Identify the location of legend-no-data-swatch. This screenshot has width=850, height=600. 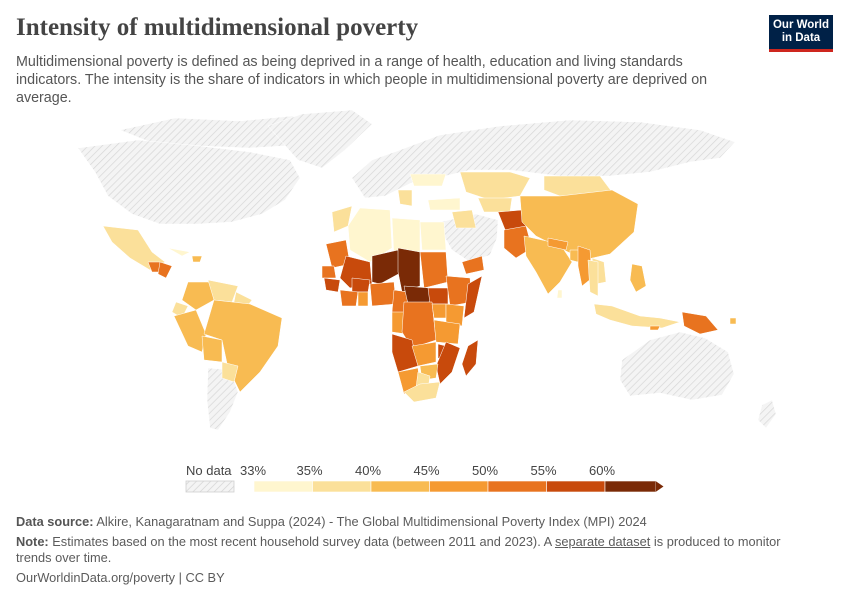
(210, 486).